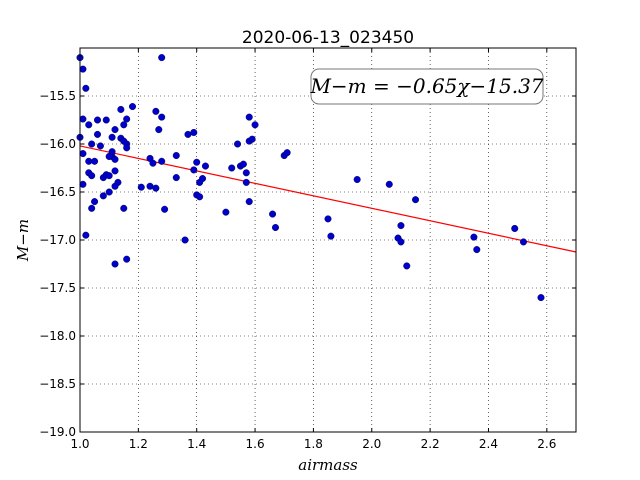 This screenshot has width=640, height=480. What do you see at coordinates (57, 384) in the screenshot?
I see `y-tick-label: −18.5` at bounding box center [57, 384].